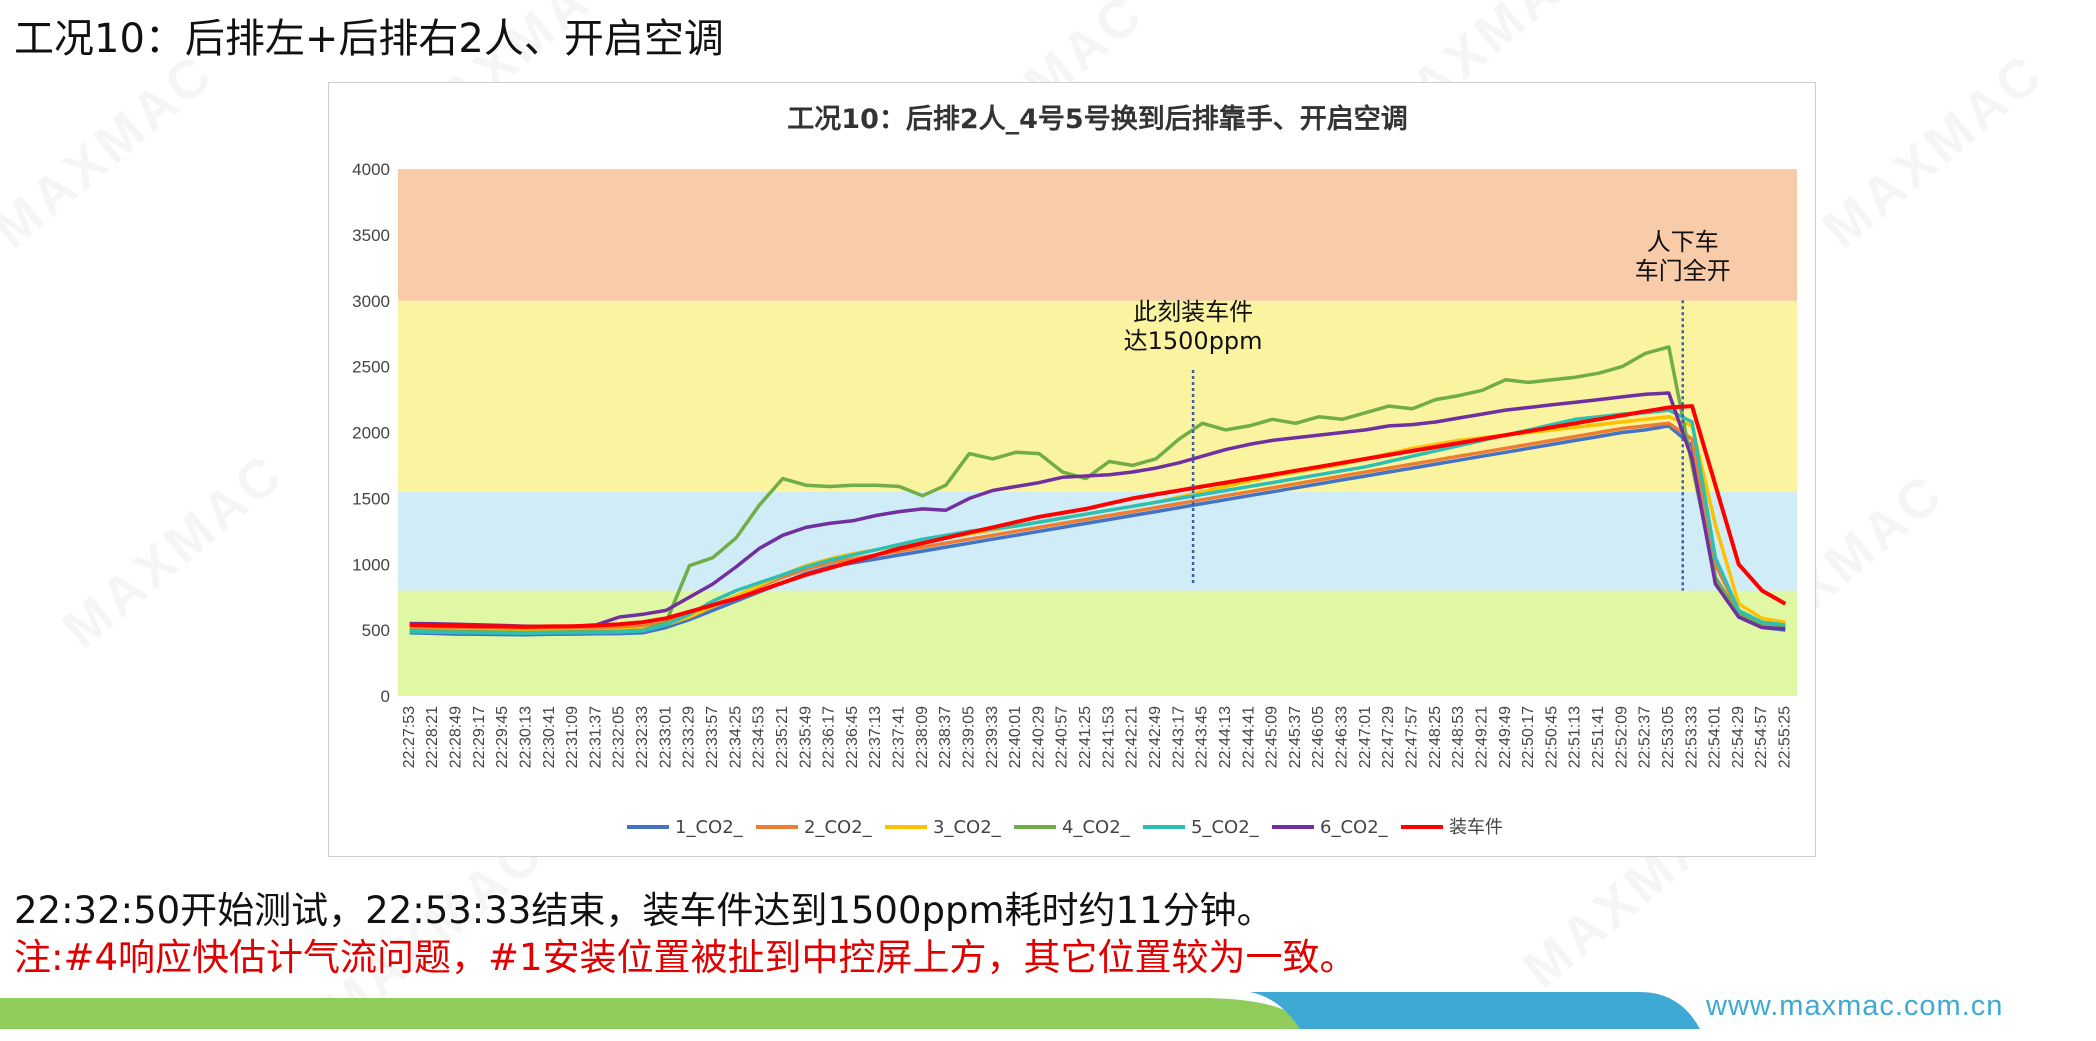  Describe the element at coordinates (385, 696) in the screenshot. I see `y-tick-label: 0` at that location.